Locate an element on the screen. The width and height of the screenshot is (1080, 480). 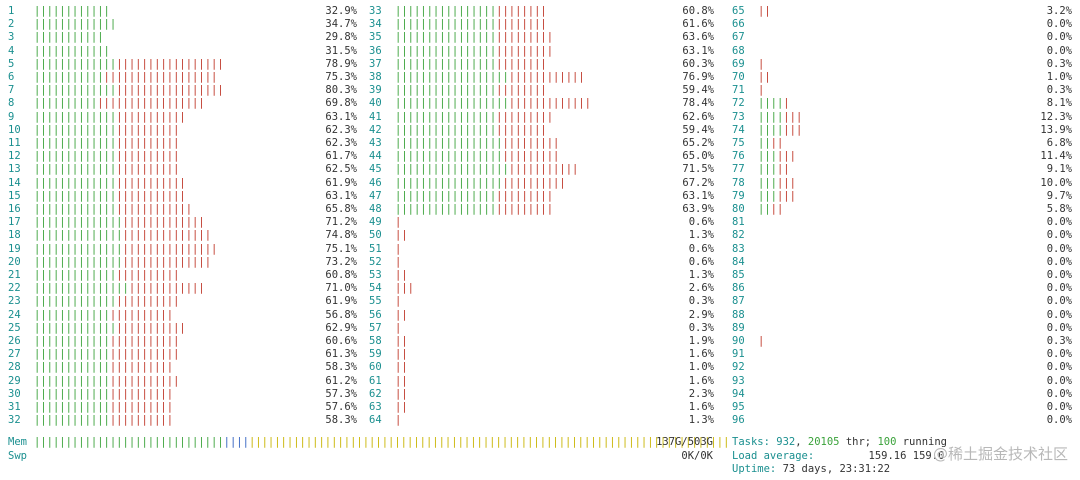
cpu-meter-11: 11 ||||||||||||||||||||||| 62.3% is located at coordinates (182, 143).